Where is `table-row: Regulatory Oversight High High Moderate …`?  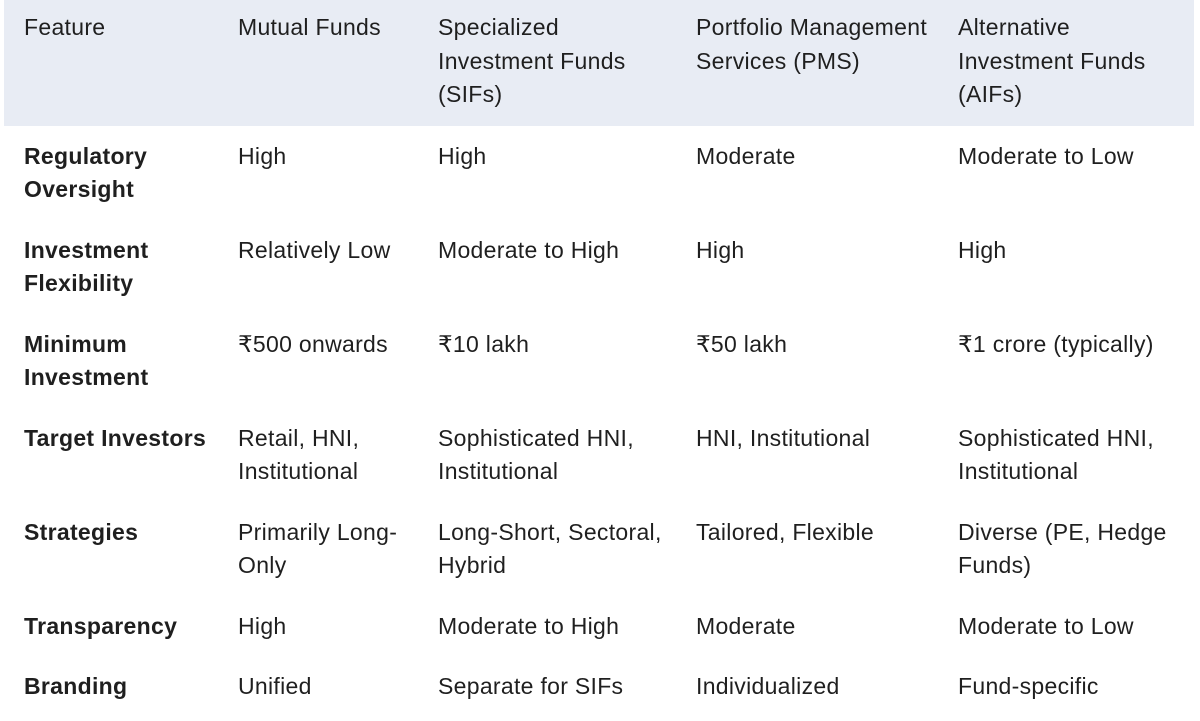
table-row: Regulatory Oversight High High Moderate … is located at coordinates (599, 173).